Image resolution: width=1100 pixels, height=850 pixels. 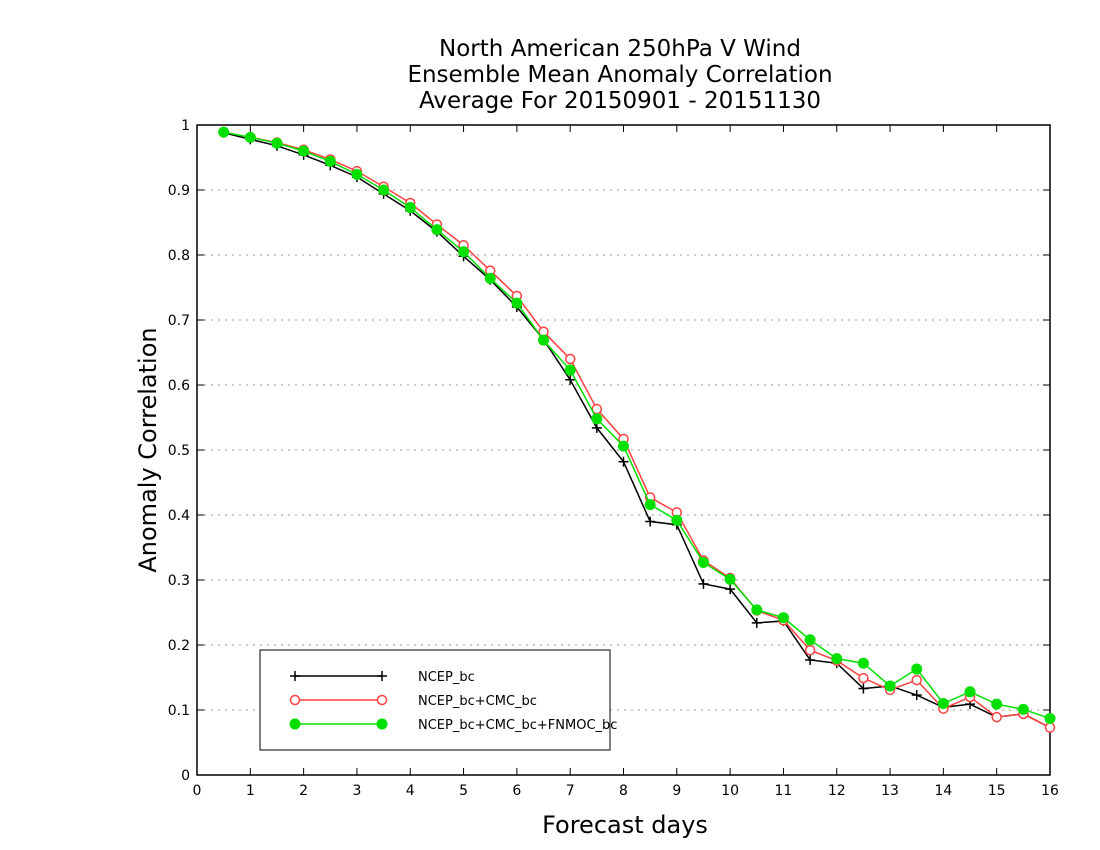 What do you see at coordinates (179, 321) in the screenshot?
I see `y-tick-label: 0.7` at bounding box center [179, 321].